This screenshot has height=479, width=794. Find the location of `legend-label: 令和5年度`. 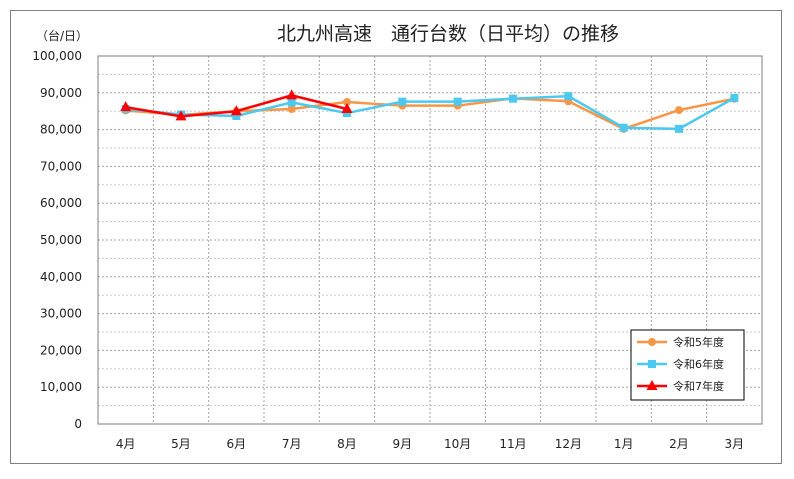

legend-label: 令和5年度 is located at coordinates (698, 342).